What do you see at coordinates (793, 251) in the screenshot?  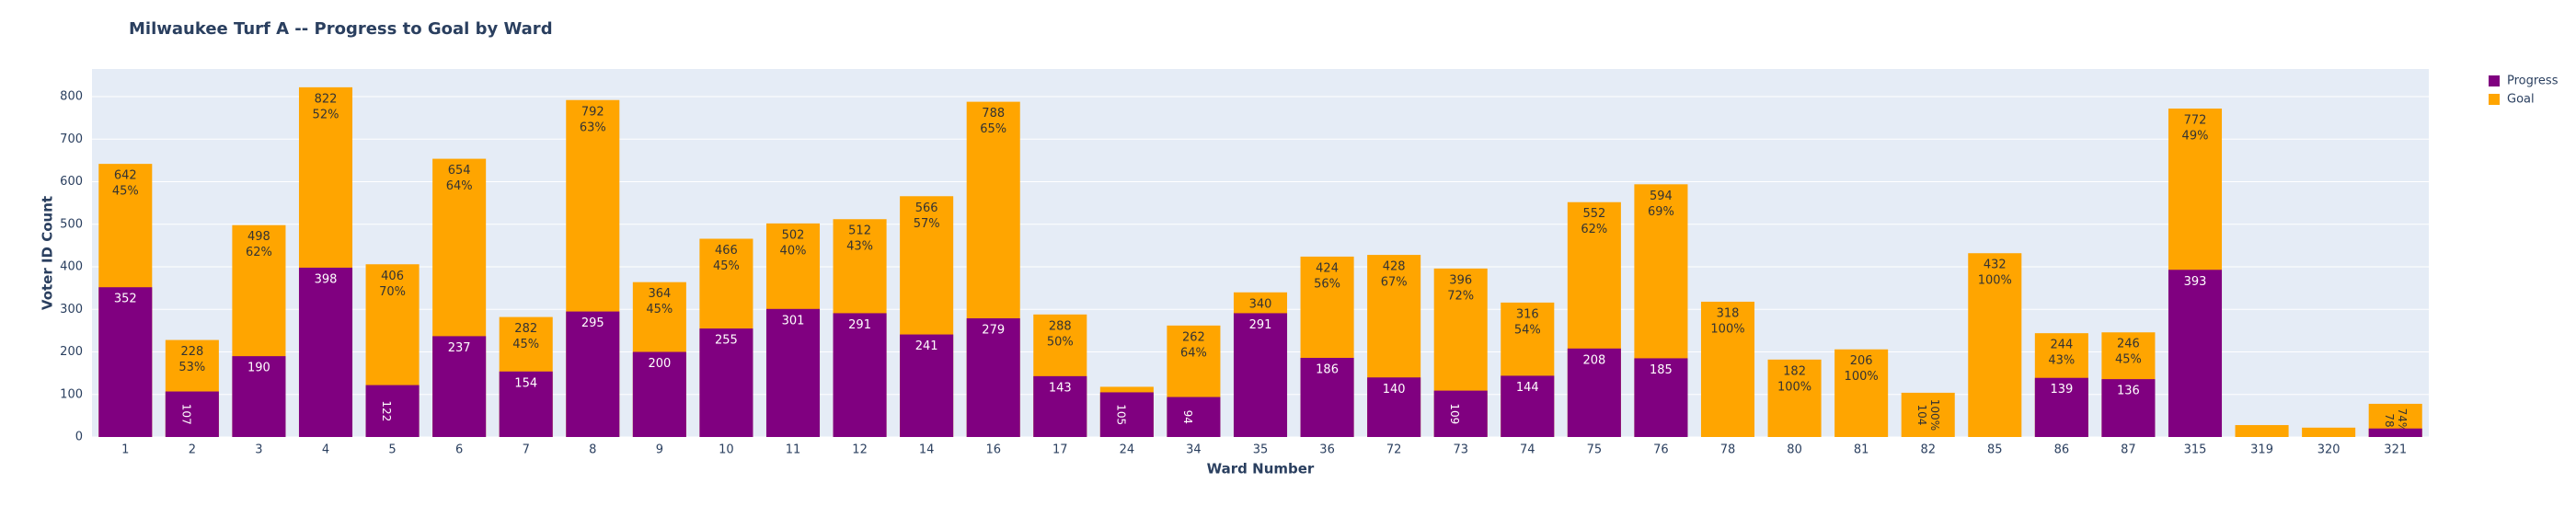 I see `percent-label: 40%` at bounding box center [793, 251].